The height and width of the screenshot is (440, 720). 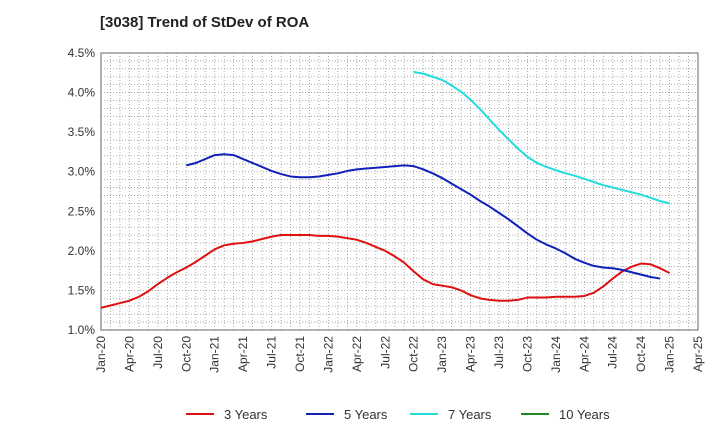 I want to click on x-tick-label: Jan-22, so click(x=328, y=354).